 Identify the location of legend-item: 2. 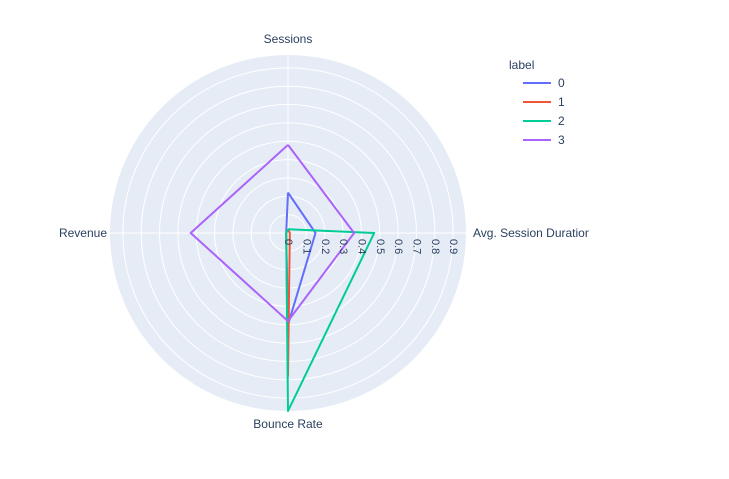
(544, 121).